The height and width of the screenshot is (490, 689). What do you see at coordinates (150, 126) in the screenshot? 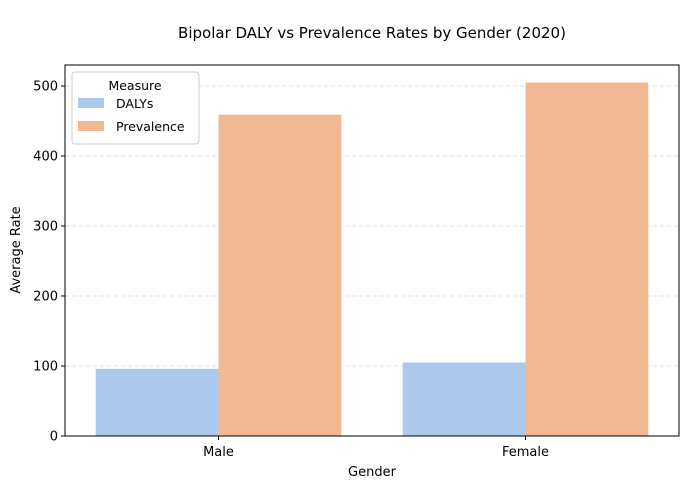
I see `legend-label-prevalence: Prevalence` at bounding box center [150, 126].